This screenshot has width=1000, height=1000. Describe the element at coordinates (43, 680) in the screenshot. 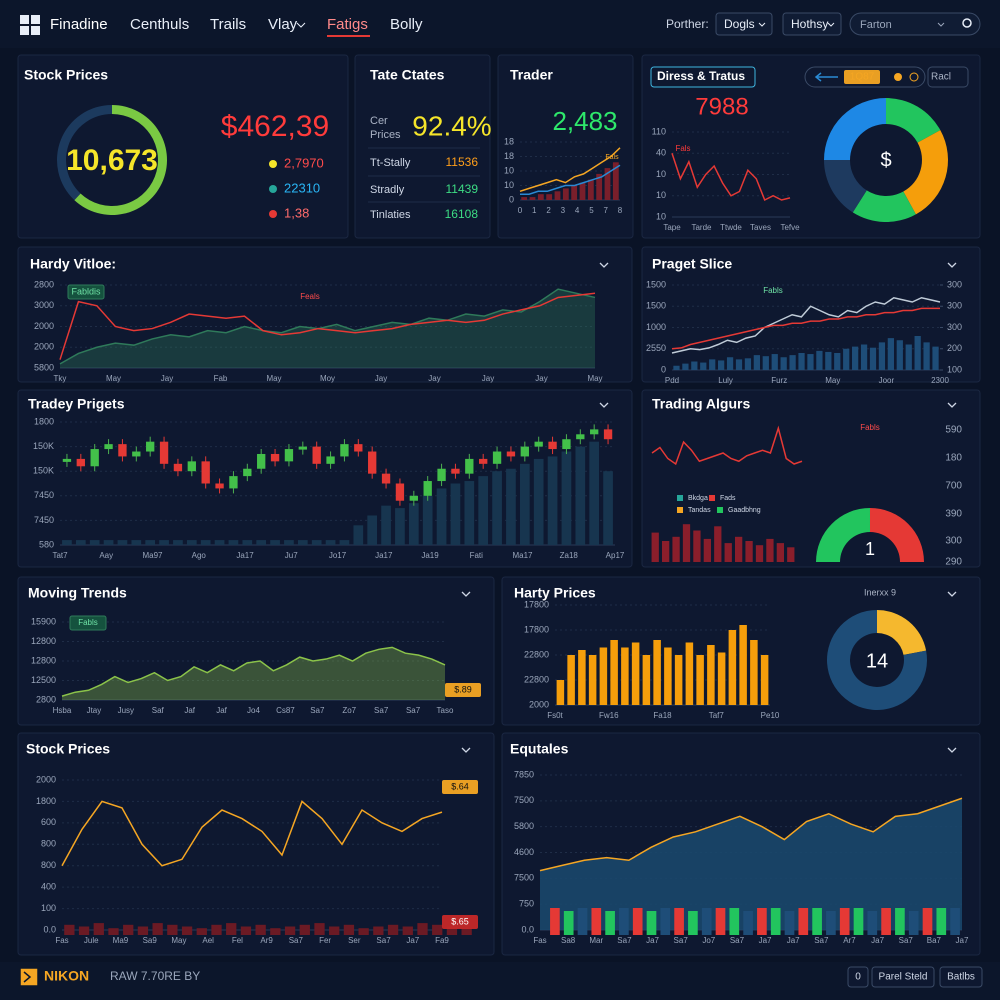

I see `y-tick-label: 12500` at that location.